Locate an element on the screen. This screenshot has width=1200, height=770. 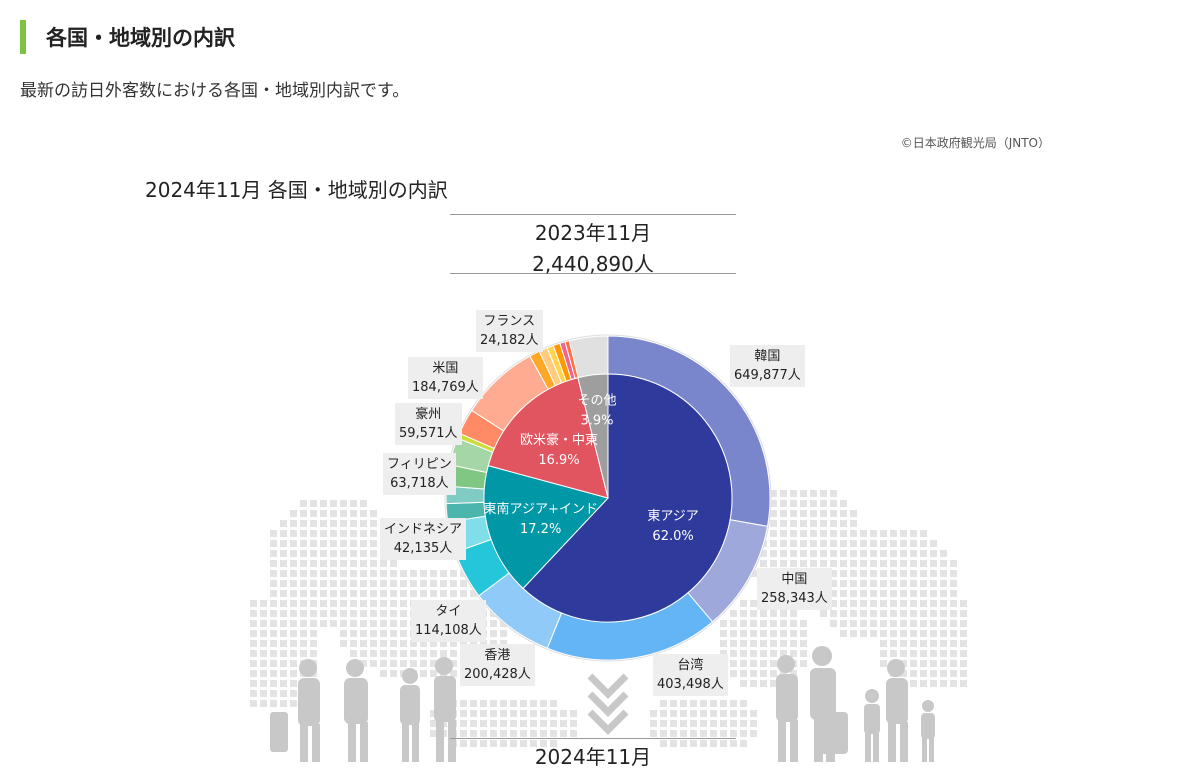
outer-label-box: 豪州 59,571人 is located at coordinates (428, 424).